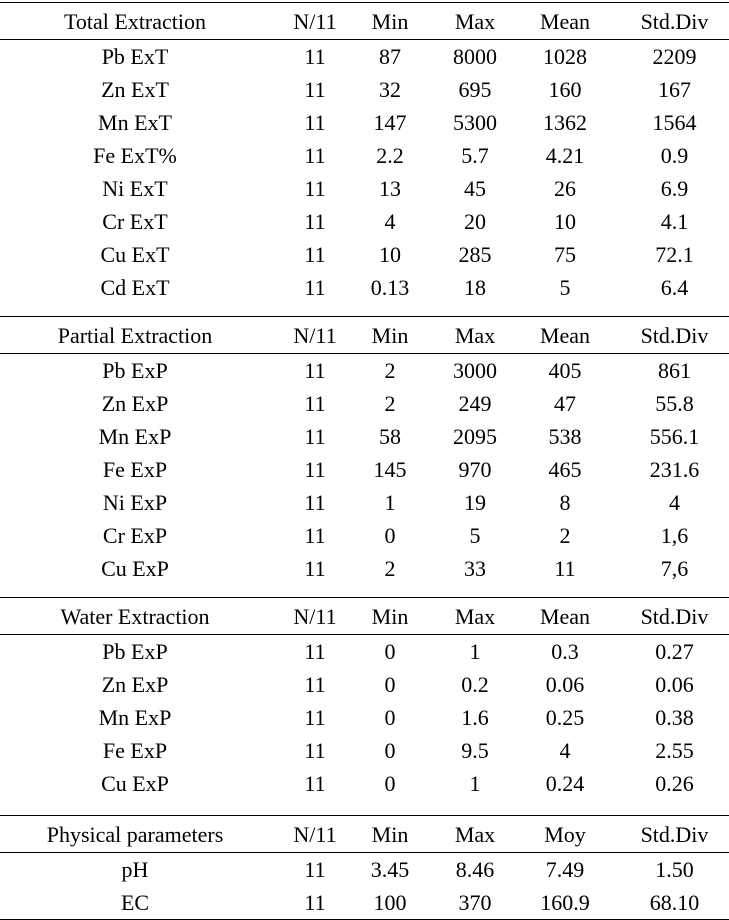 This screenshot has width=729, height=920. I want to click on table-cell: 285, so click(475, 254).